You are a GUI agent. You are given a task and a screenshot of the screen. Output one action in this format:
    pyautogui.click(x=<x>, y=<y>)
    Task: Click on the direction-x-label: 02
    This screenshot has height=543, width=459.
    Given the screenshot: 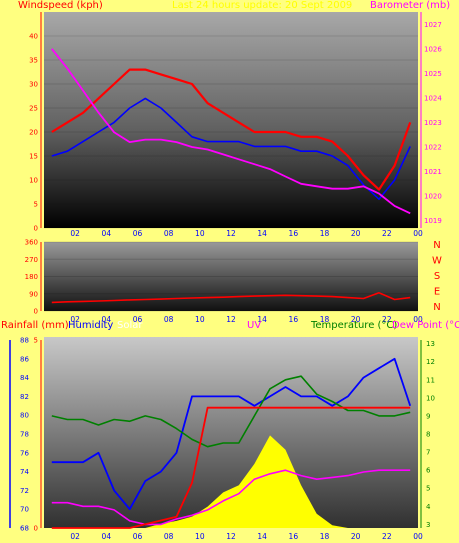 What is the action you would take?
    pyautogui.click(x=75, y=319)
    